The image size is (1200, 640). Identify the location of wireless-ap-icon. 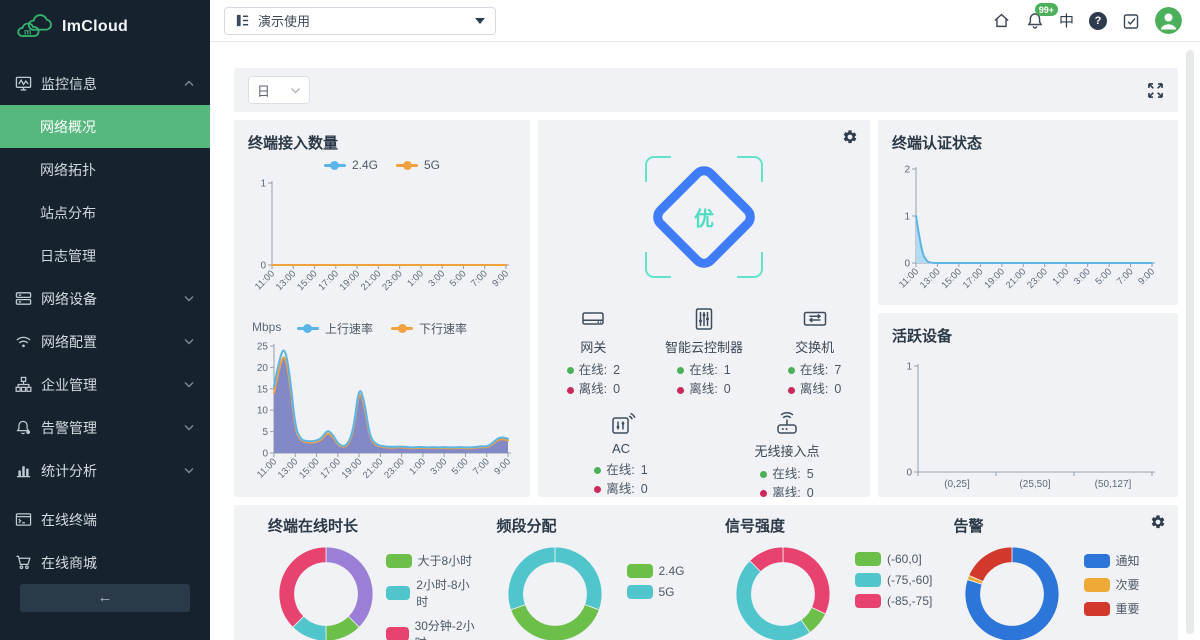
(787, 423).